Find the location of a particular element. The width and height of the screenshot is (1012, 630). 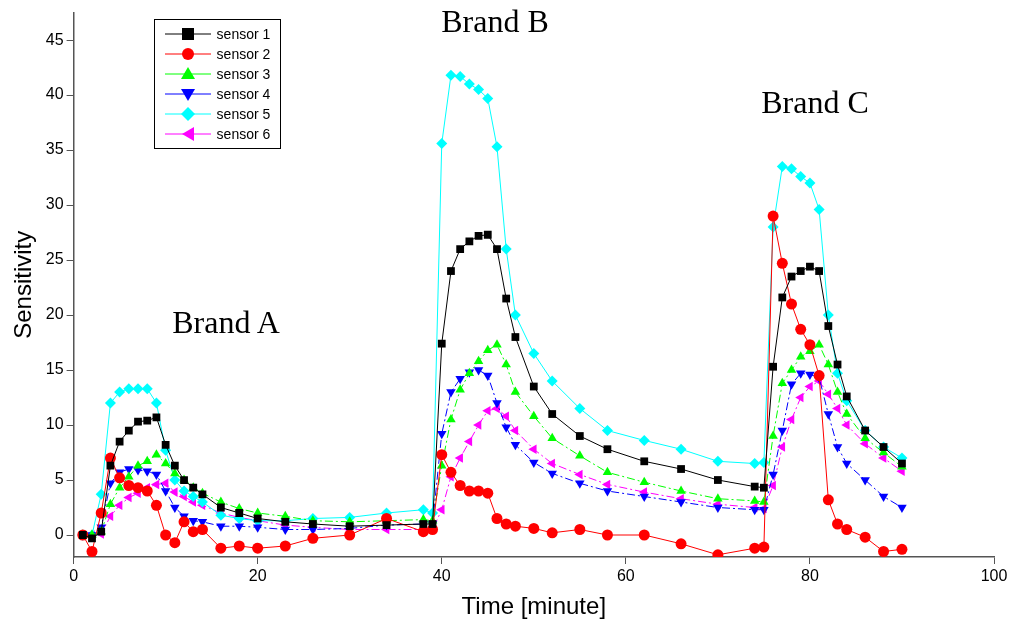

annotation: Brand B is located at coordinates (495, 21).